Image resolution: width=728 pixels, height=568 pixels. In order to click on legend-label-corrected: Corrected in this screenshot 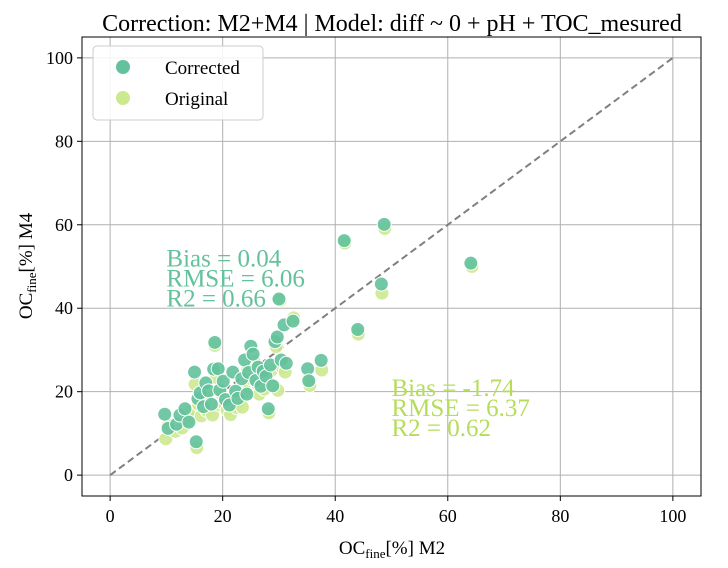, I will do `click(202, 68)`.